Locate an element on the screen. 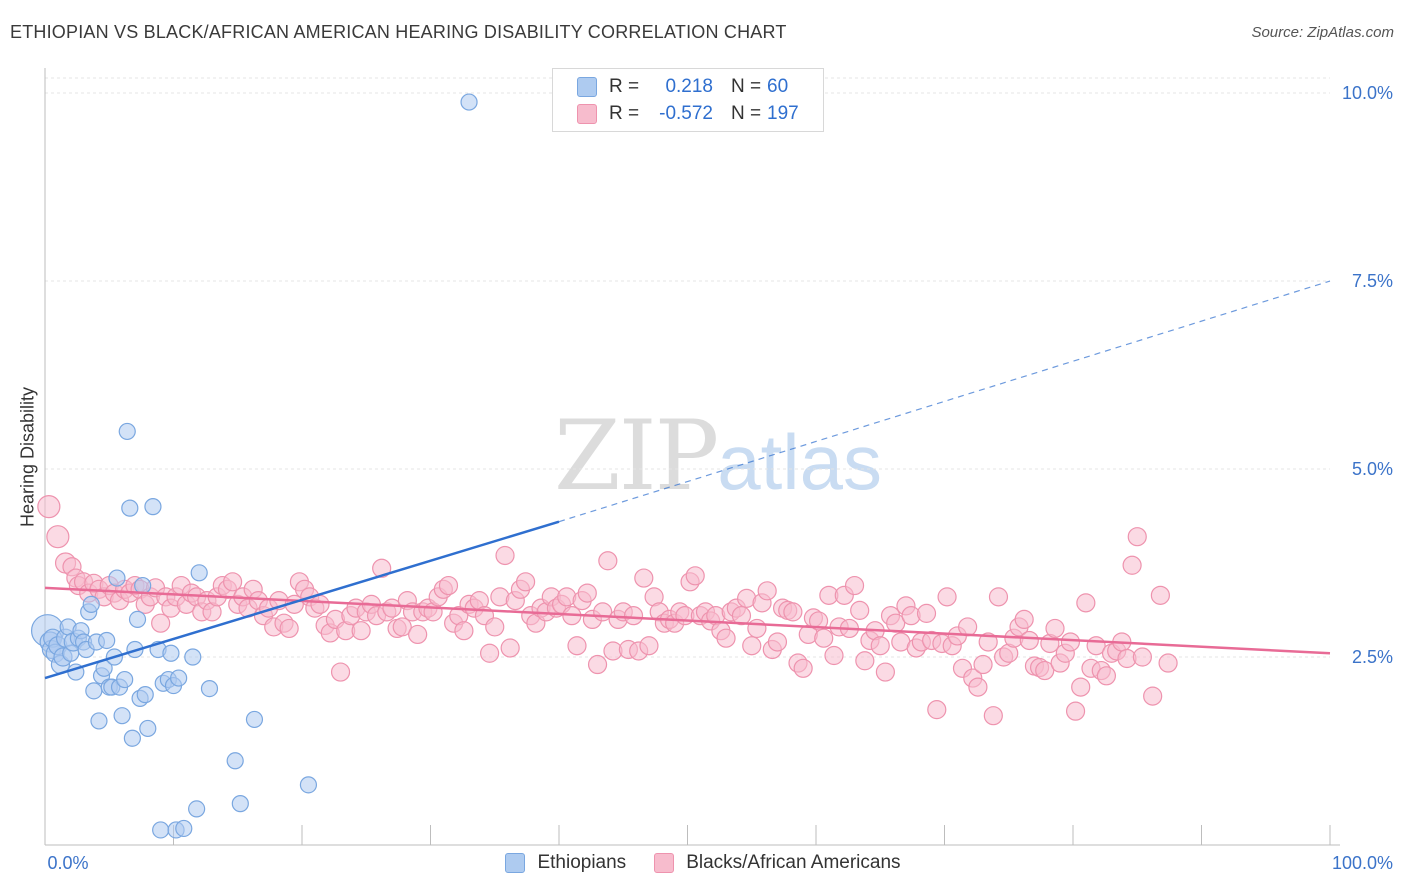  watermark-atlas: atlas is located at coordinates (799, 462).